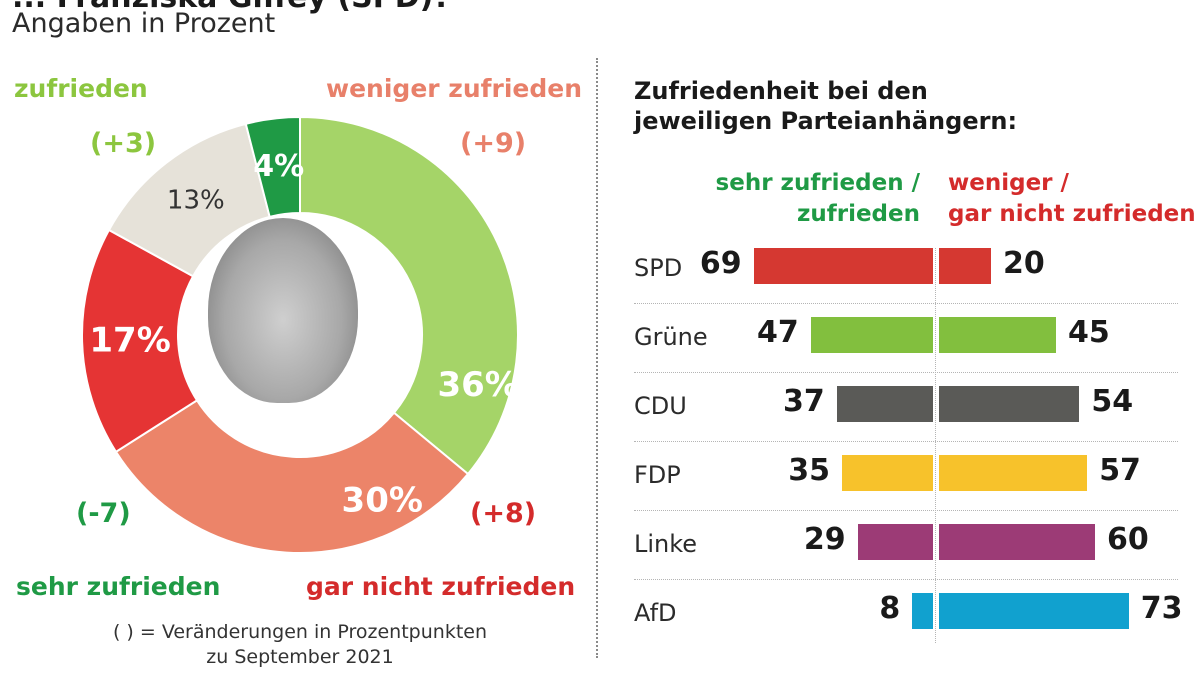 This screenshot has width=1200, height=675. Describe the element at coordinates (660, 406) in the screenshot. I see `party-label: CDU` at that location.